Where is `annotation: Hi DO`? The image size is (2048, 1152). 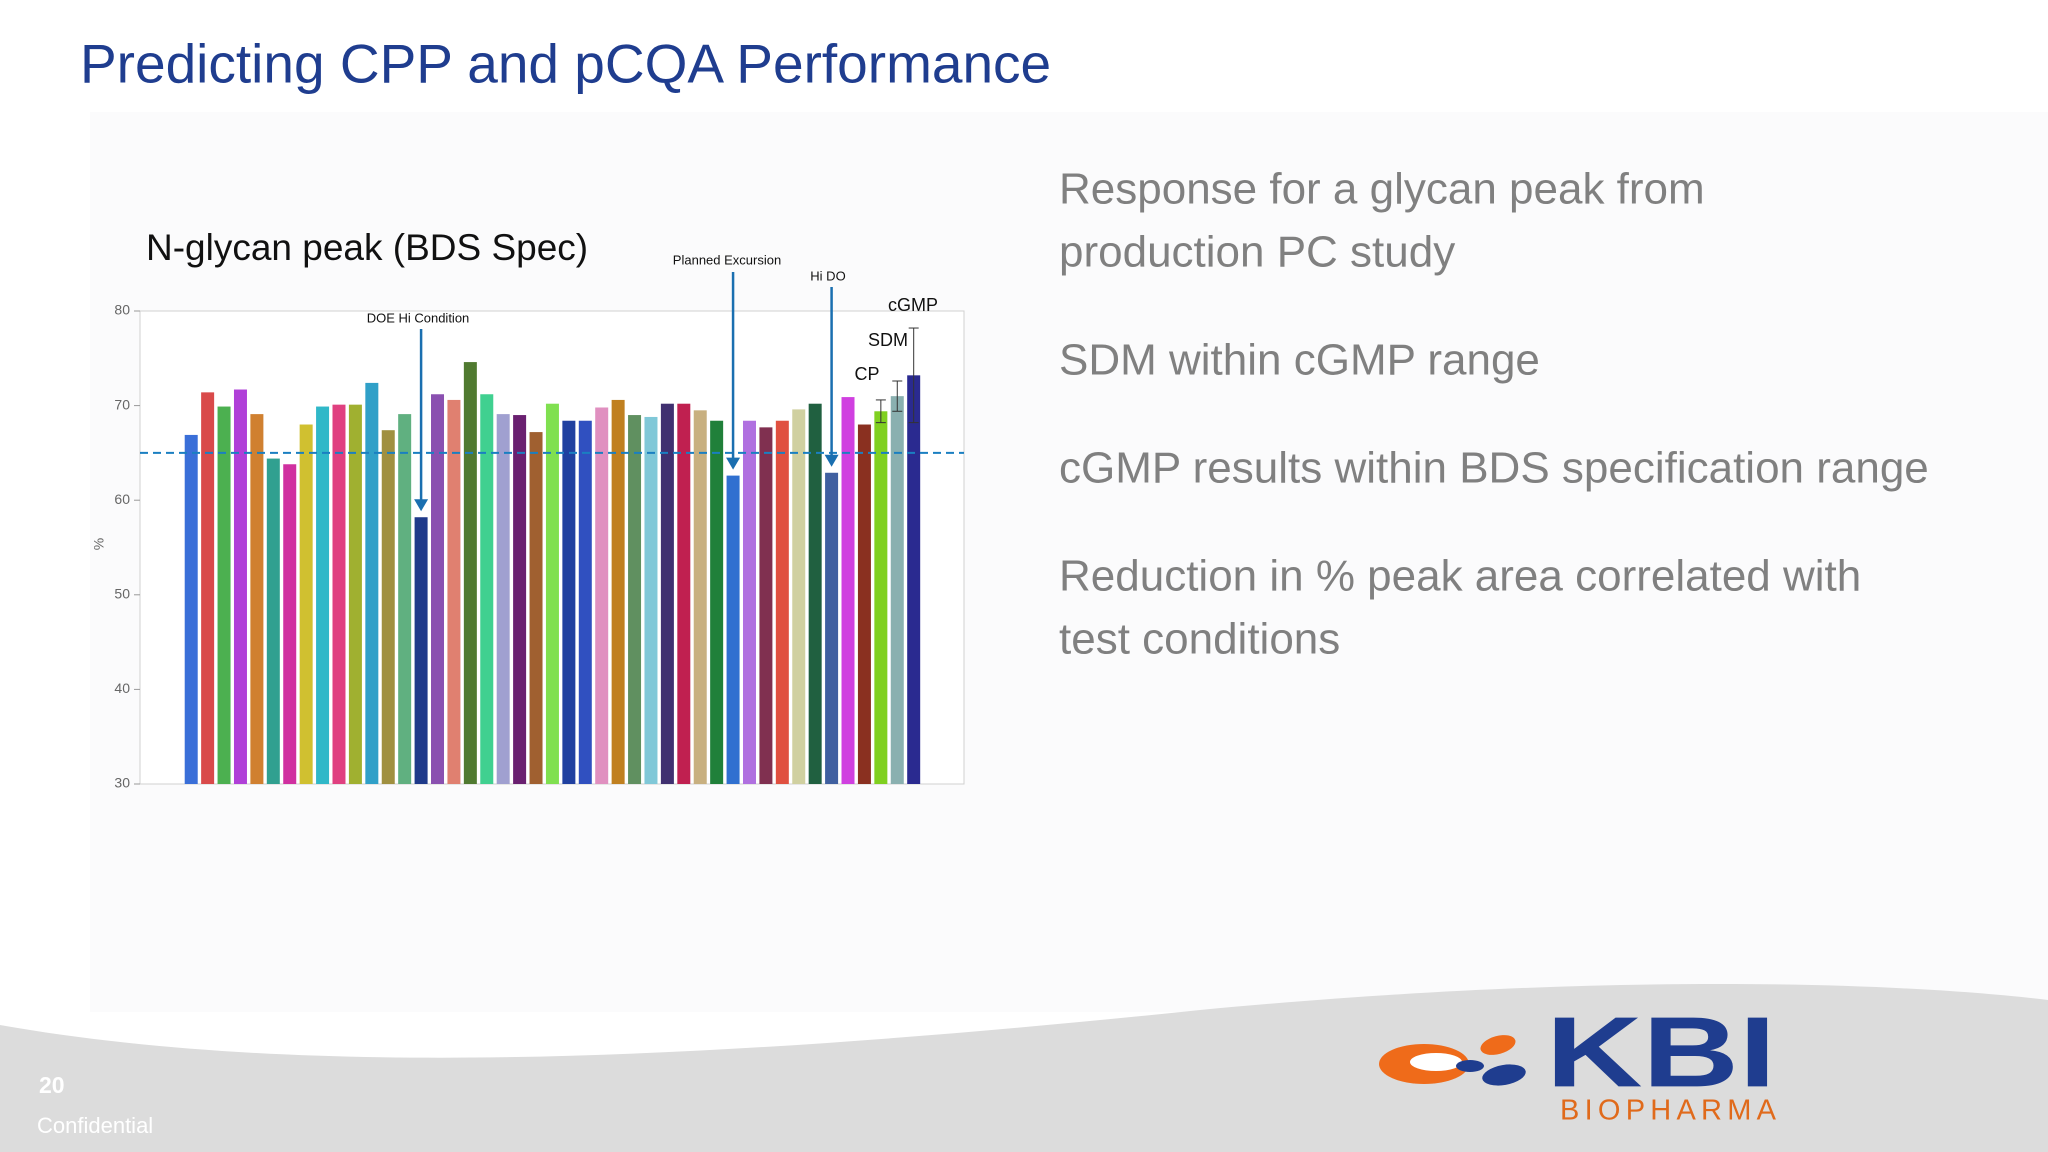 annotation: Hi DO is located at coordinates (827, 275).